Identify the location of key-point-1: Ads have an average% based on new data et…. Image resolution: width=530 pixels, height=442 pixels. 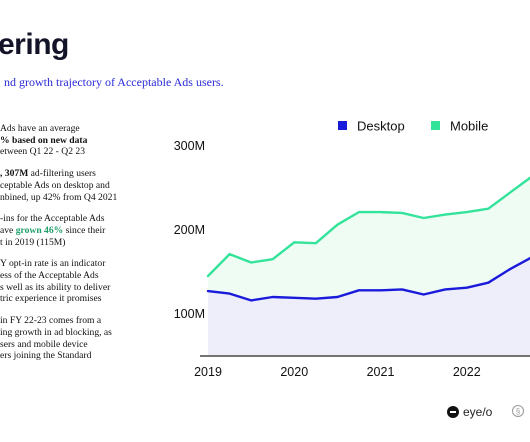
(63, 140).